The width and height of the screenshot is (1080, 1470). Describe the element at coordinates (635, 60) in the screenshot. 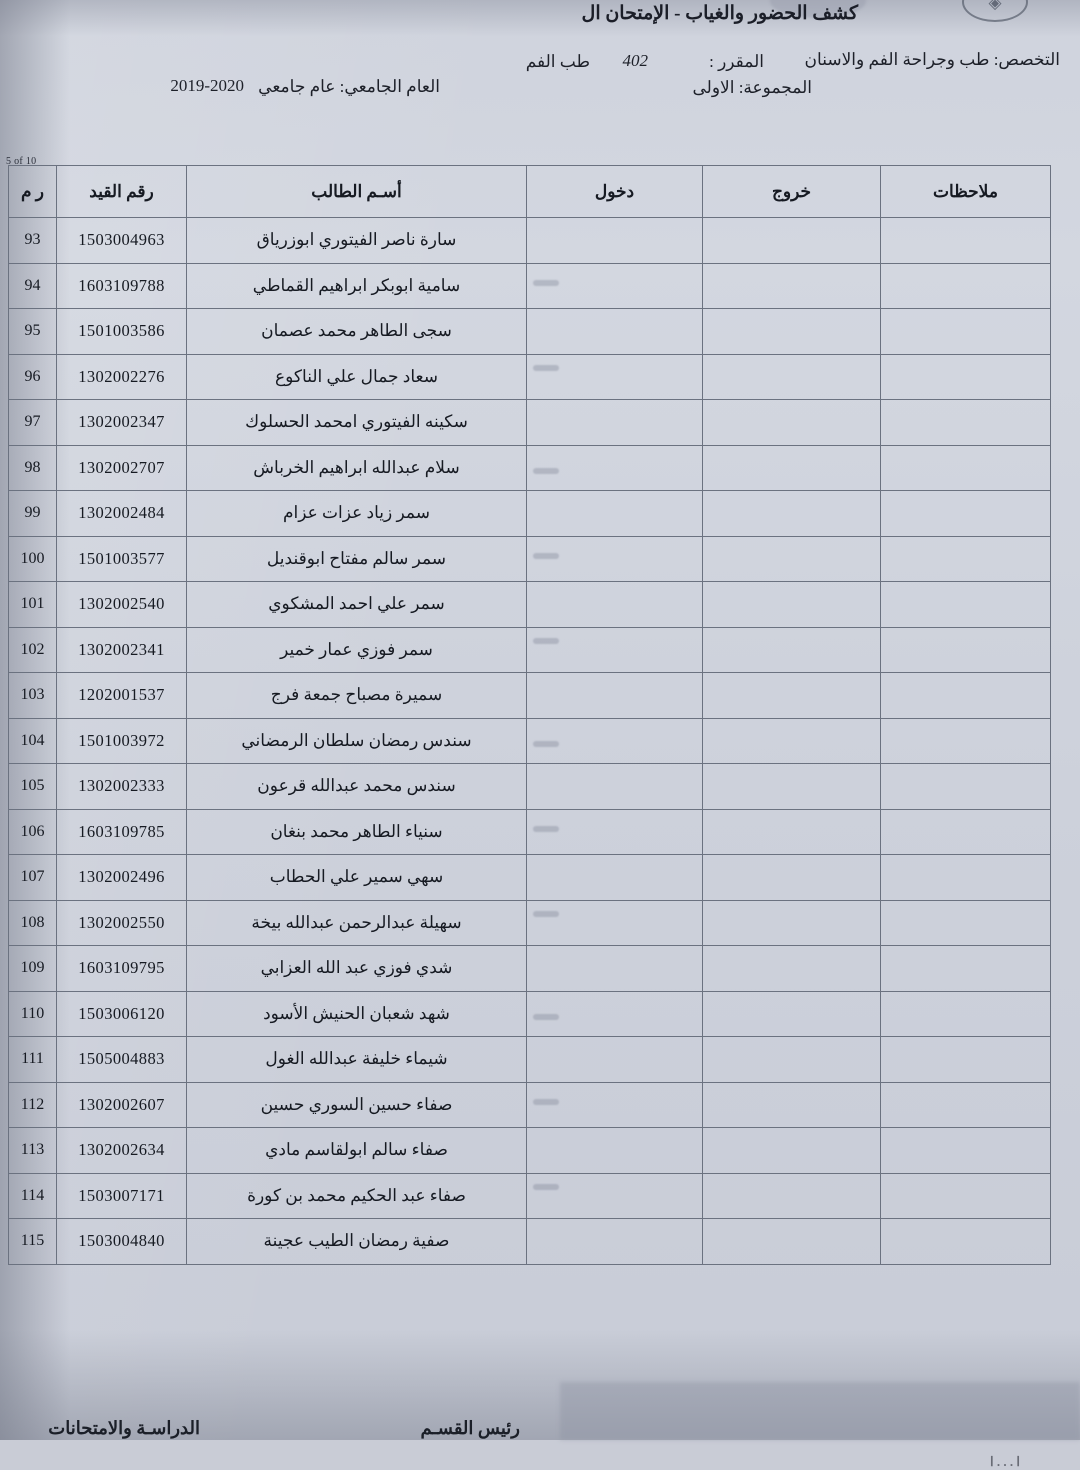

I see `course-code: 402` at that location.